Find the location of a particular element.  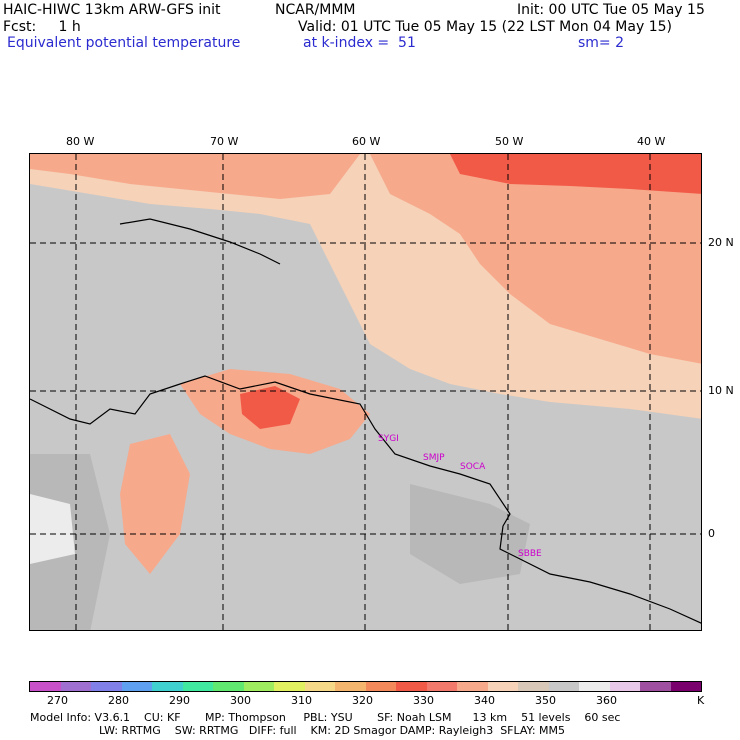

field-name: Equivalent potential temperature is located at coordinates (124, 43).